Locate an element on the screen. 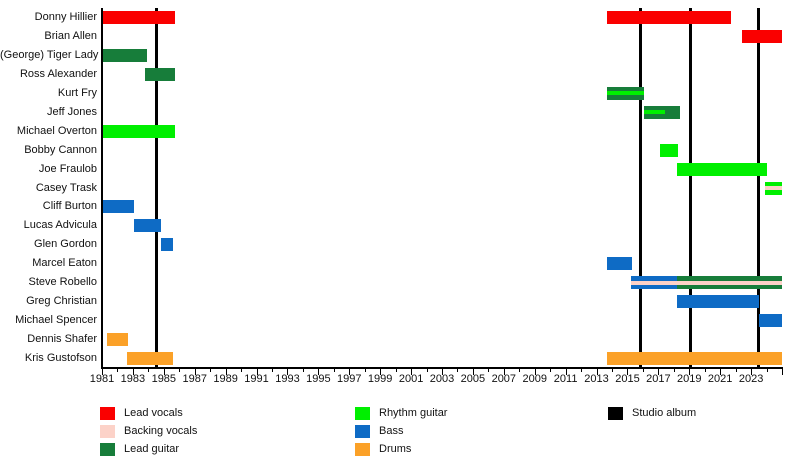  legend-label: Backing vocals is located at coordinates (161, 431).